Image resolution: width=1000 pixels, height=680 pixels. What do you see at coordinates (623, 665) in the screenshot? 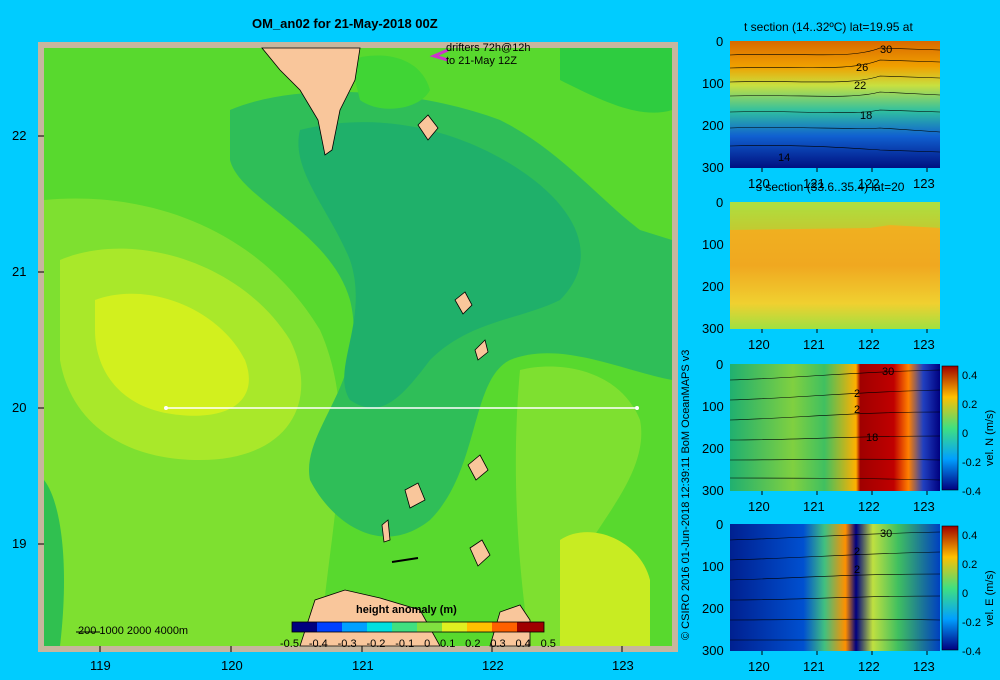
I see `map-x-tick: 123` at bounding box center [623, 665].